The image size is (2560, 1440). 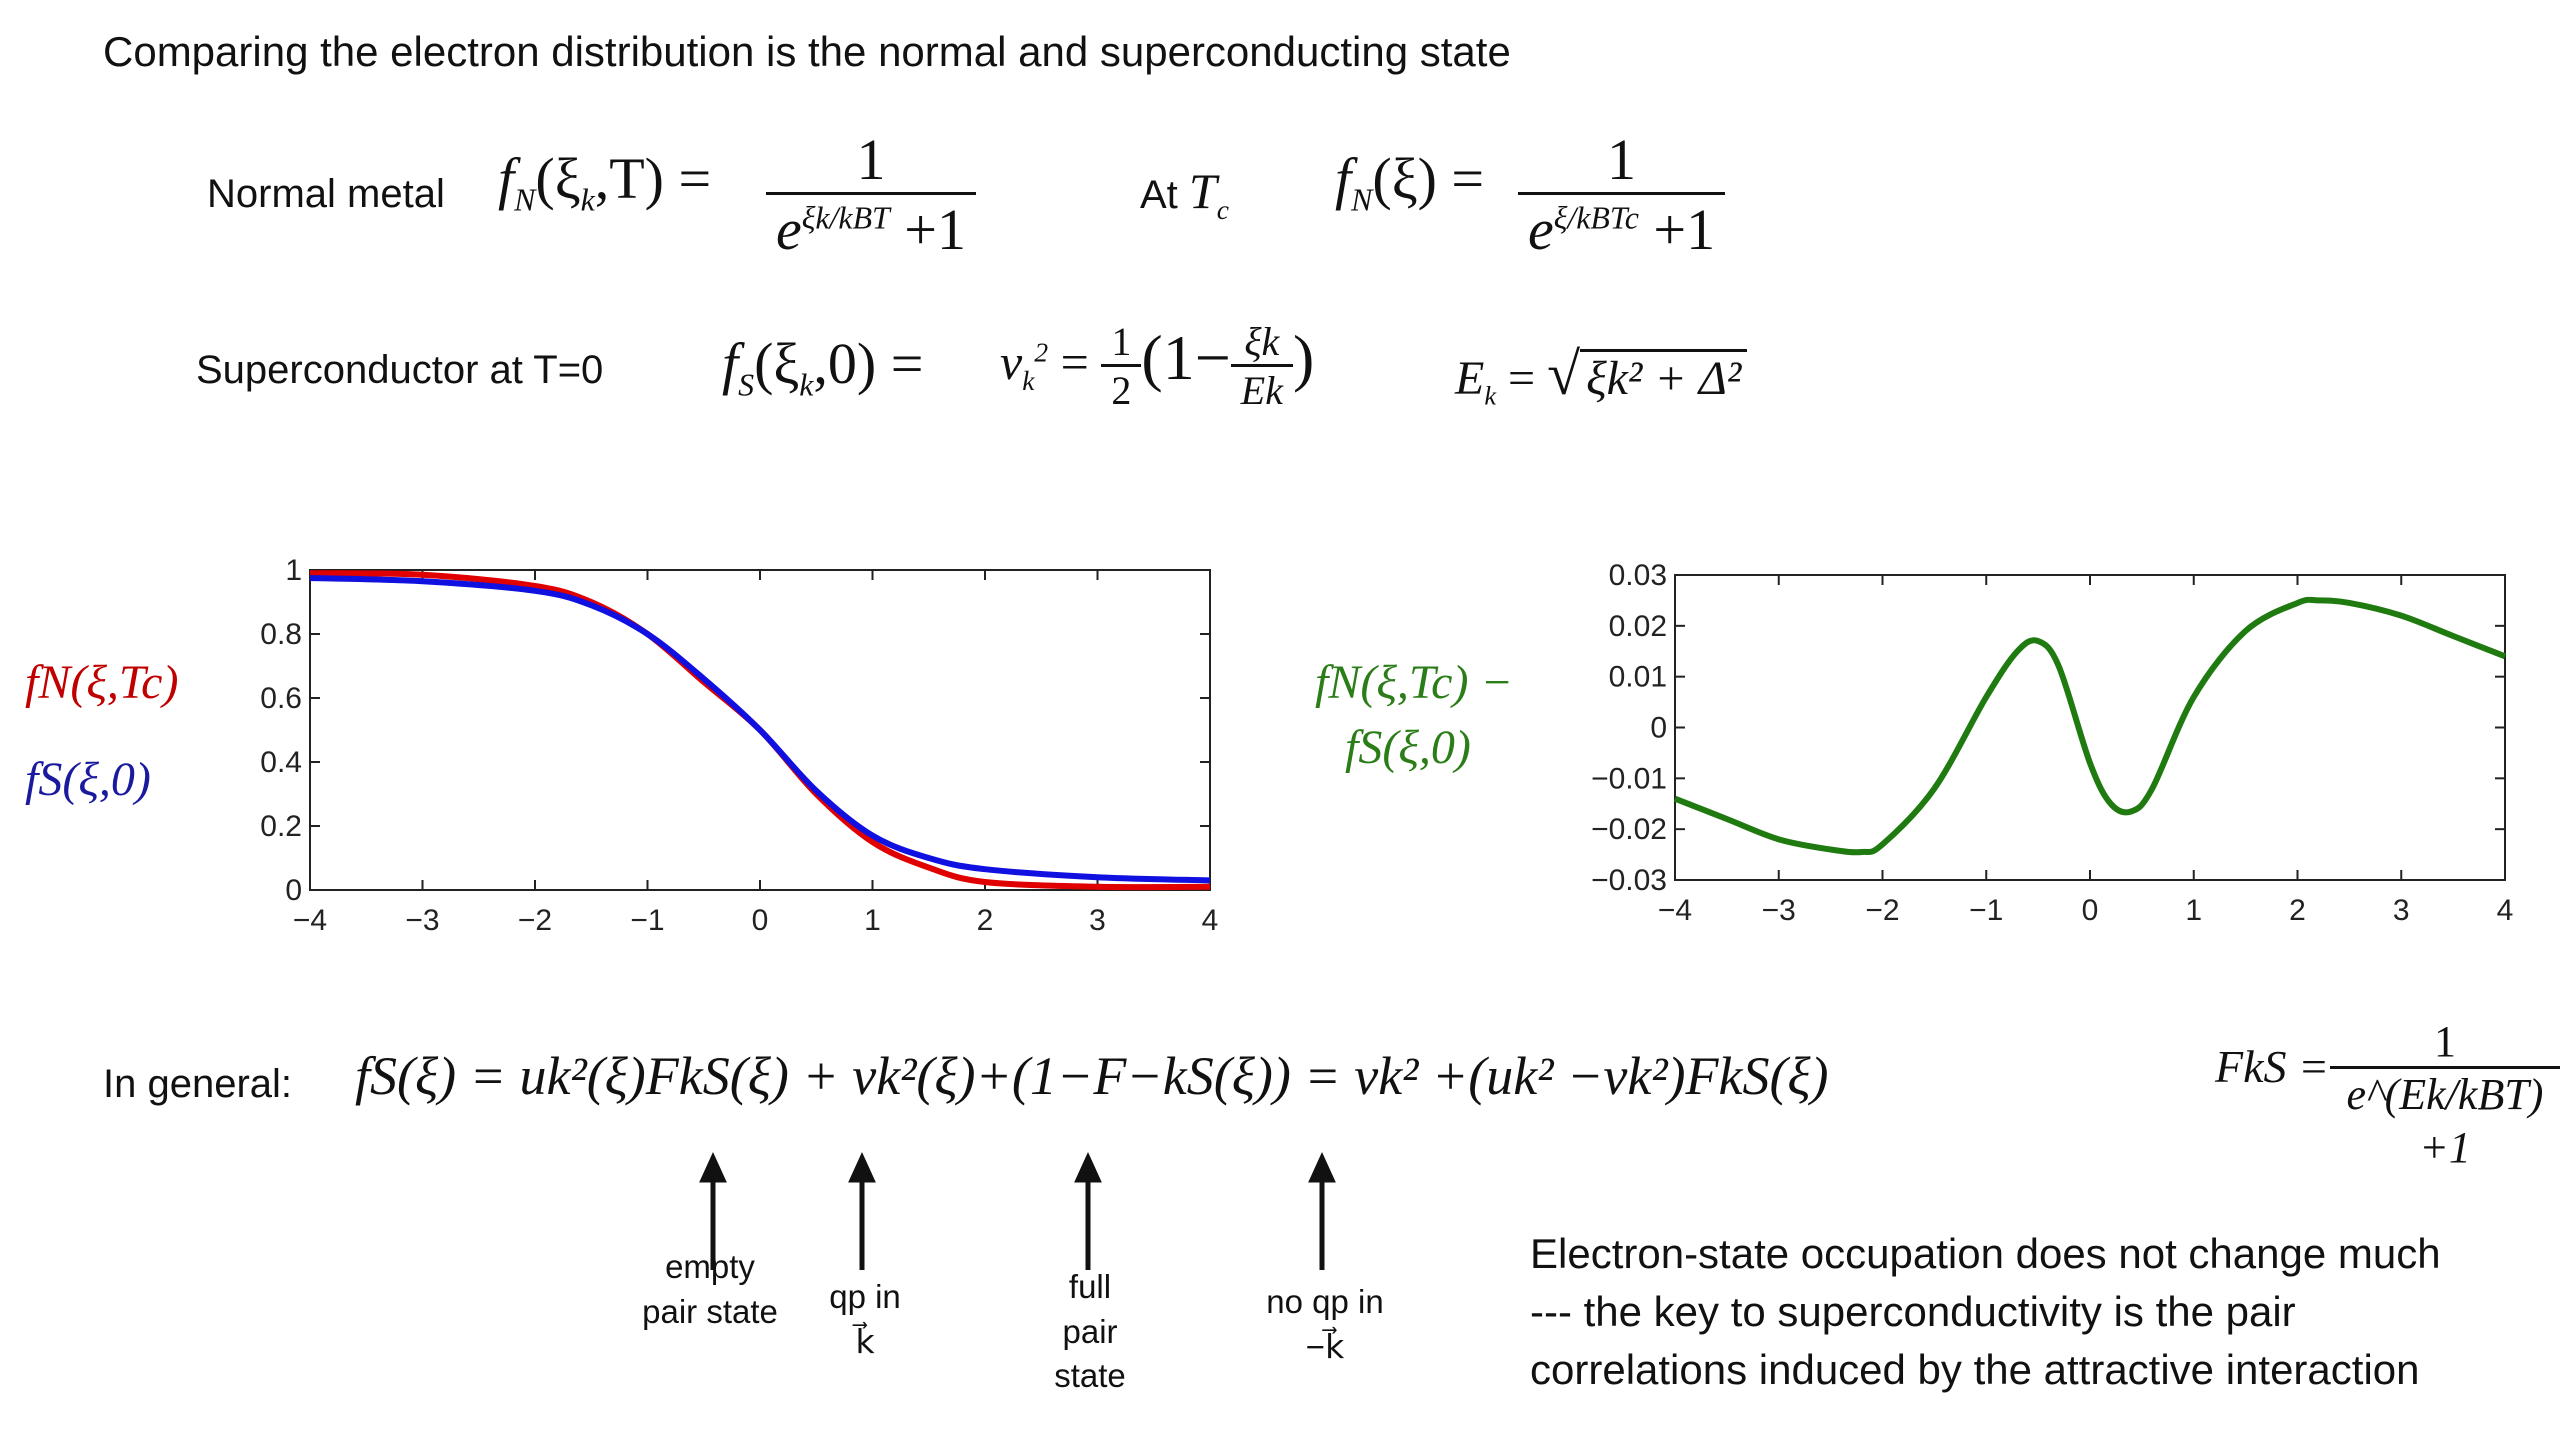 What do you see at coordinates (872, 920) in the screenshot?
I see `left-plot-xtick-label: 1` at bounding box center [872, 920].